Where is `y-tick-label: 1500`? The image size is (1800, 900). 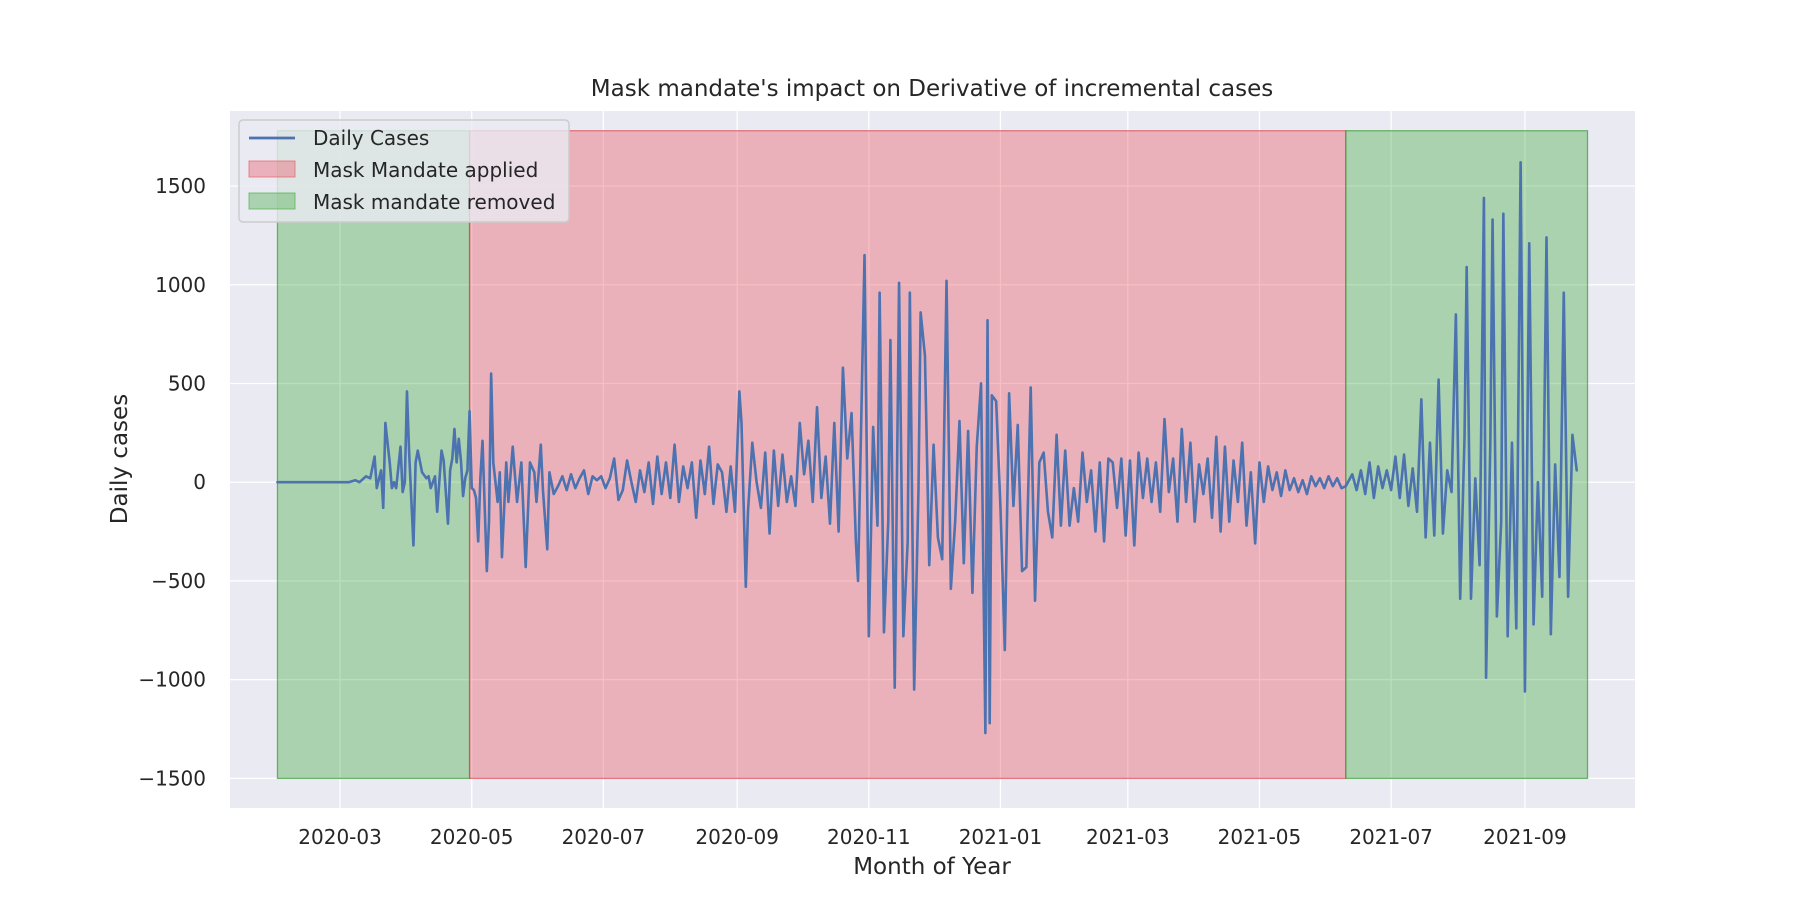 y-tick-label: 1500 is located at coordinates (180, 186).